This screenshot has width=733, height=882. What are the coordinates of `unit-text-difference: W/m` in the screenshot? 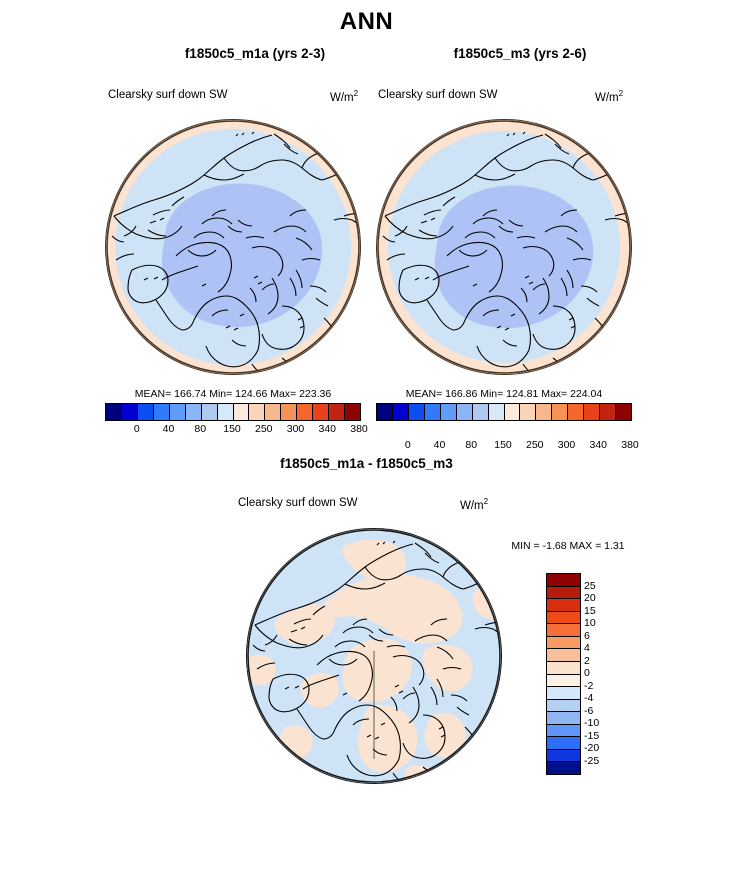 It's located at (472, 505).